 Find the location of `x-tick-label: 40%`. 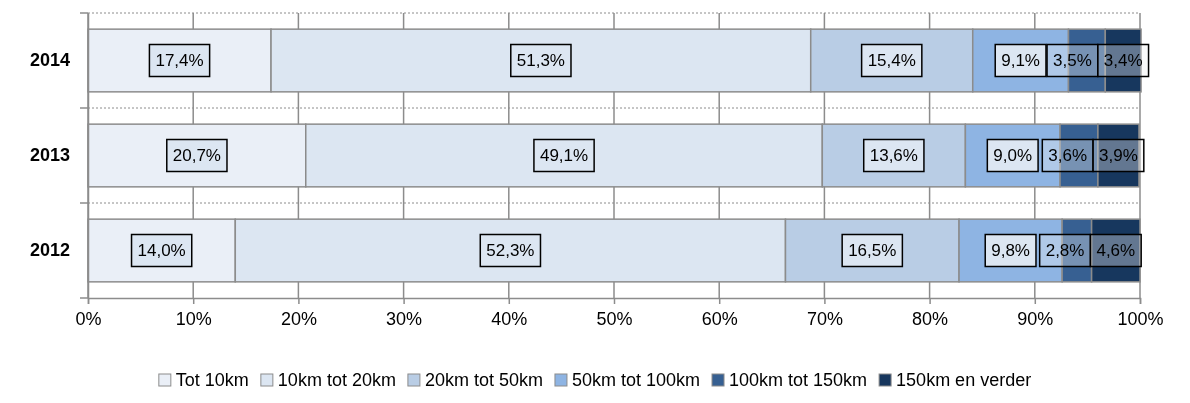

x-tick-label: 40% is located at coordinates (509, 318).